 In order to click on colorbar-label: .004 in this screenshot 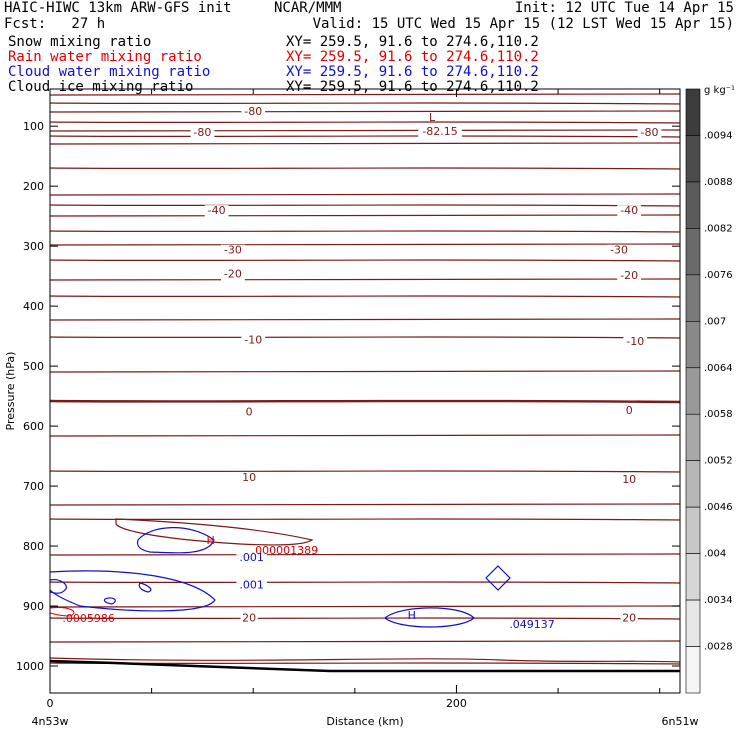, I will do `click(715, 554)`.